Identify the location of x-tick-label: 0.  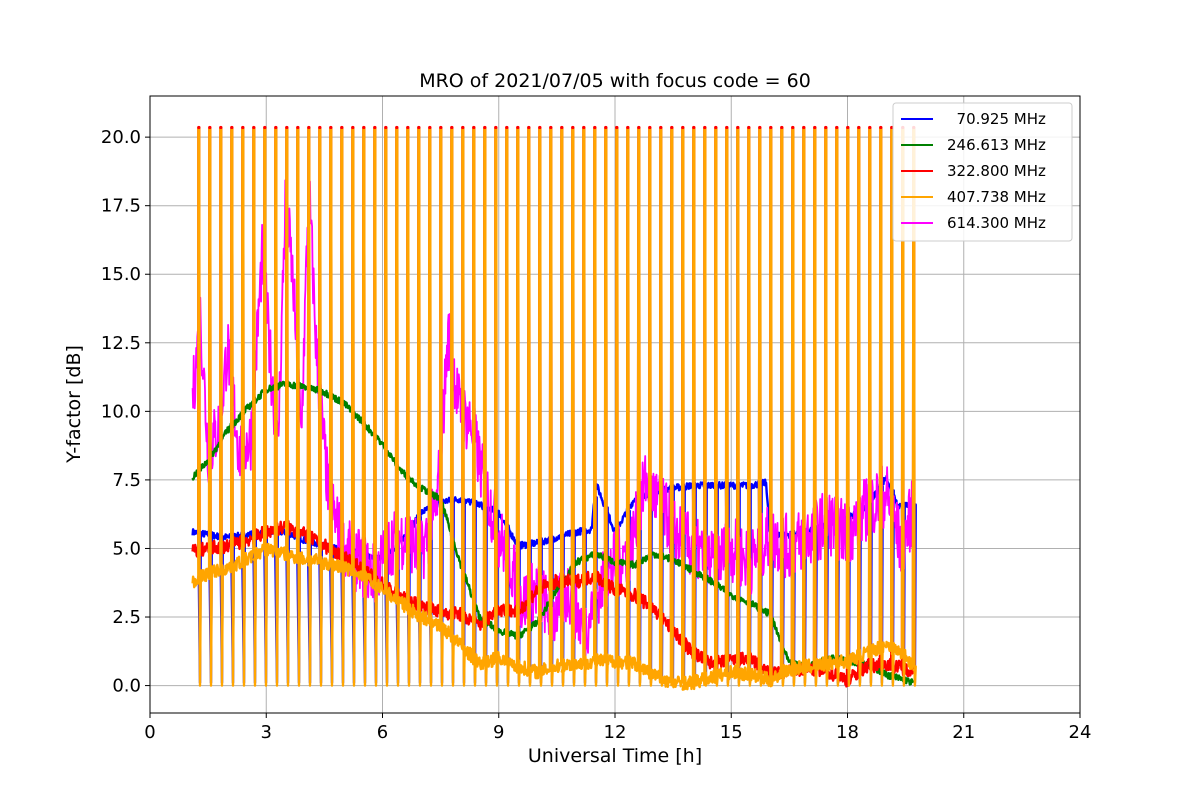
(149, 732).